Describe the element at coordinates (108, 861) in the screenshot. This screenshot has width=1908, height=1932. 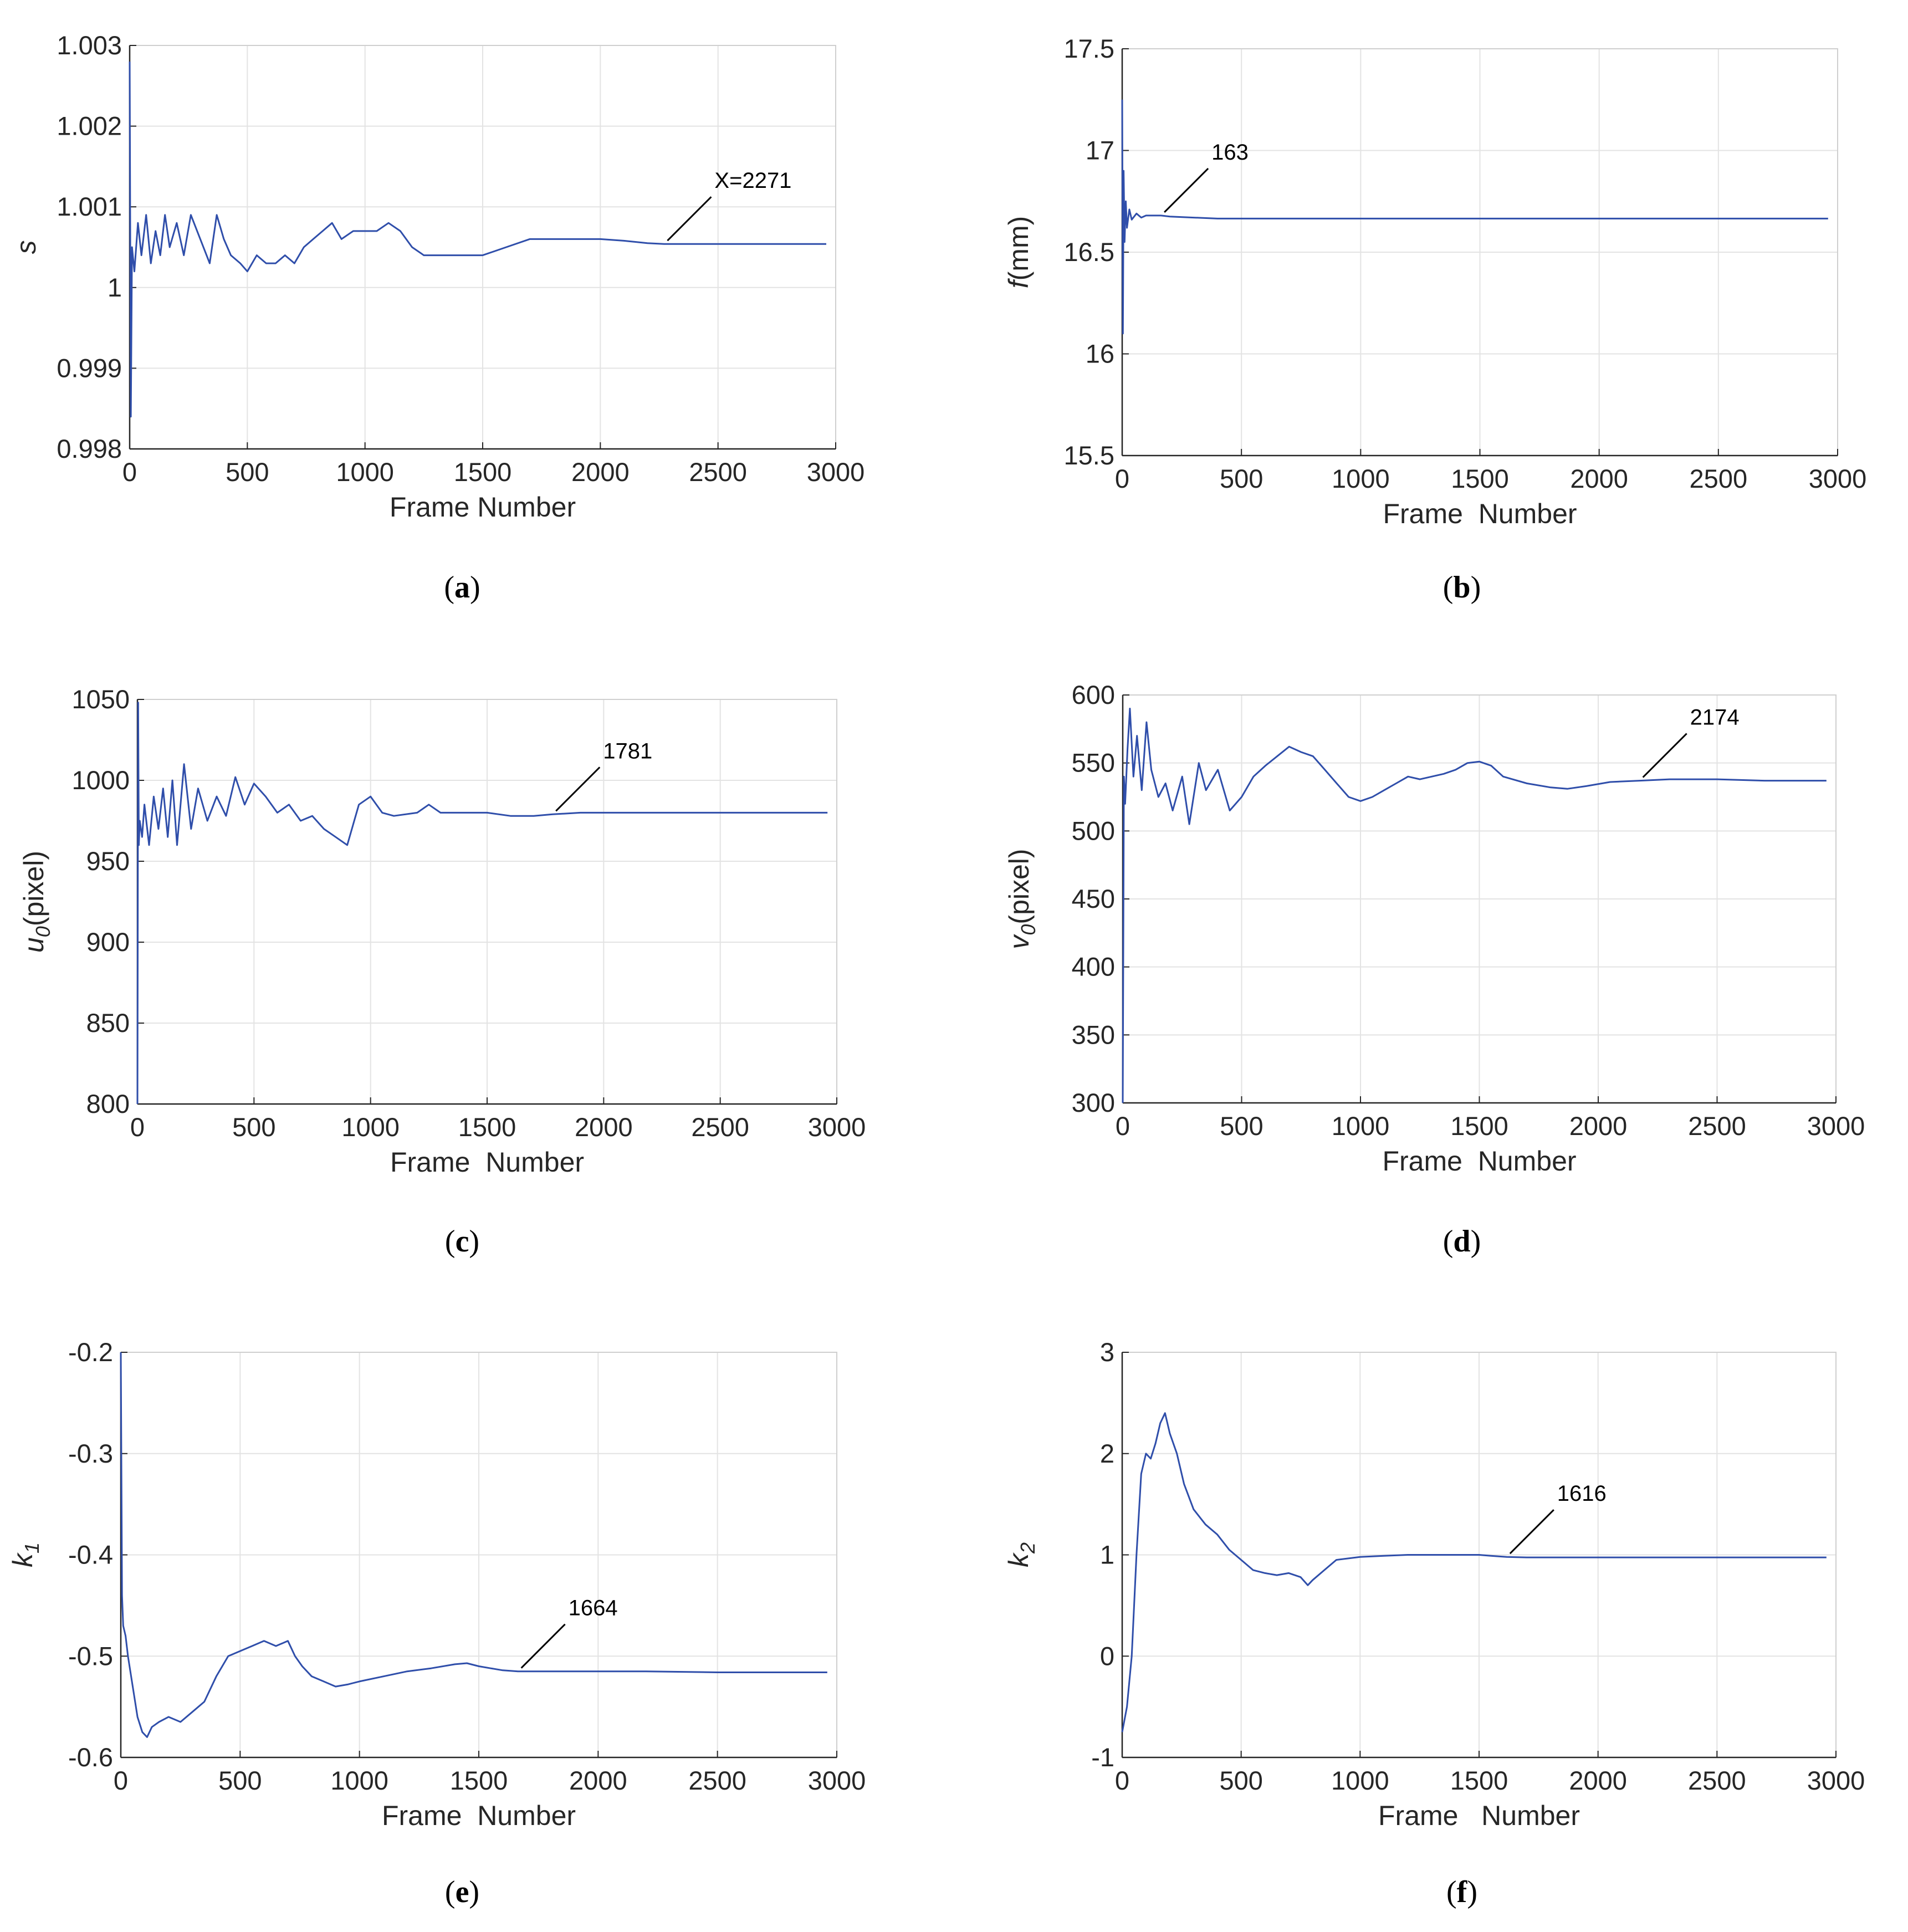
I see `y-tick-label: 950` at that location.